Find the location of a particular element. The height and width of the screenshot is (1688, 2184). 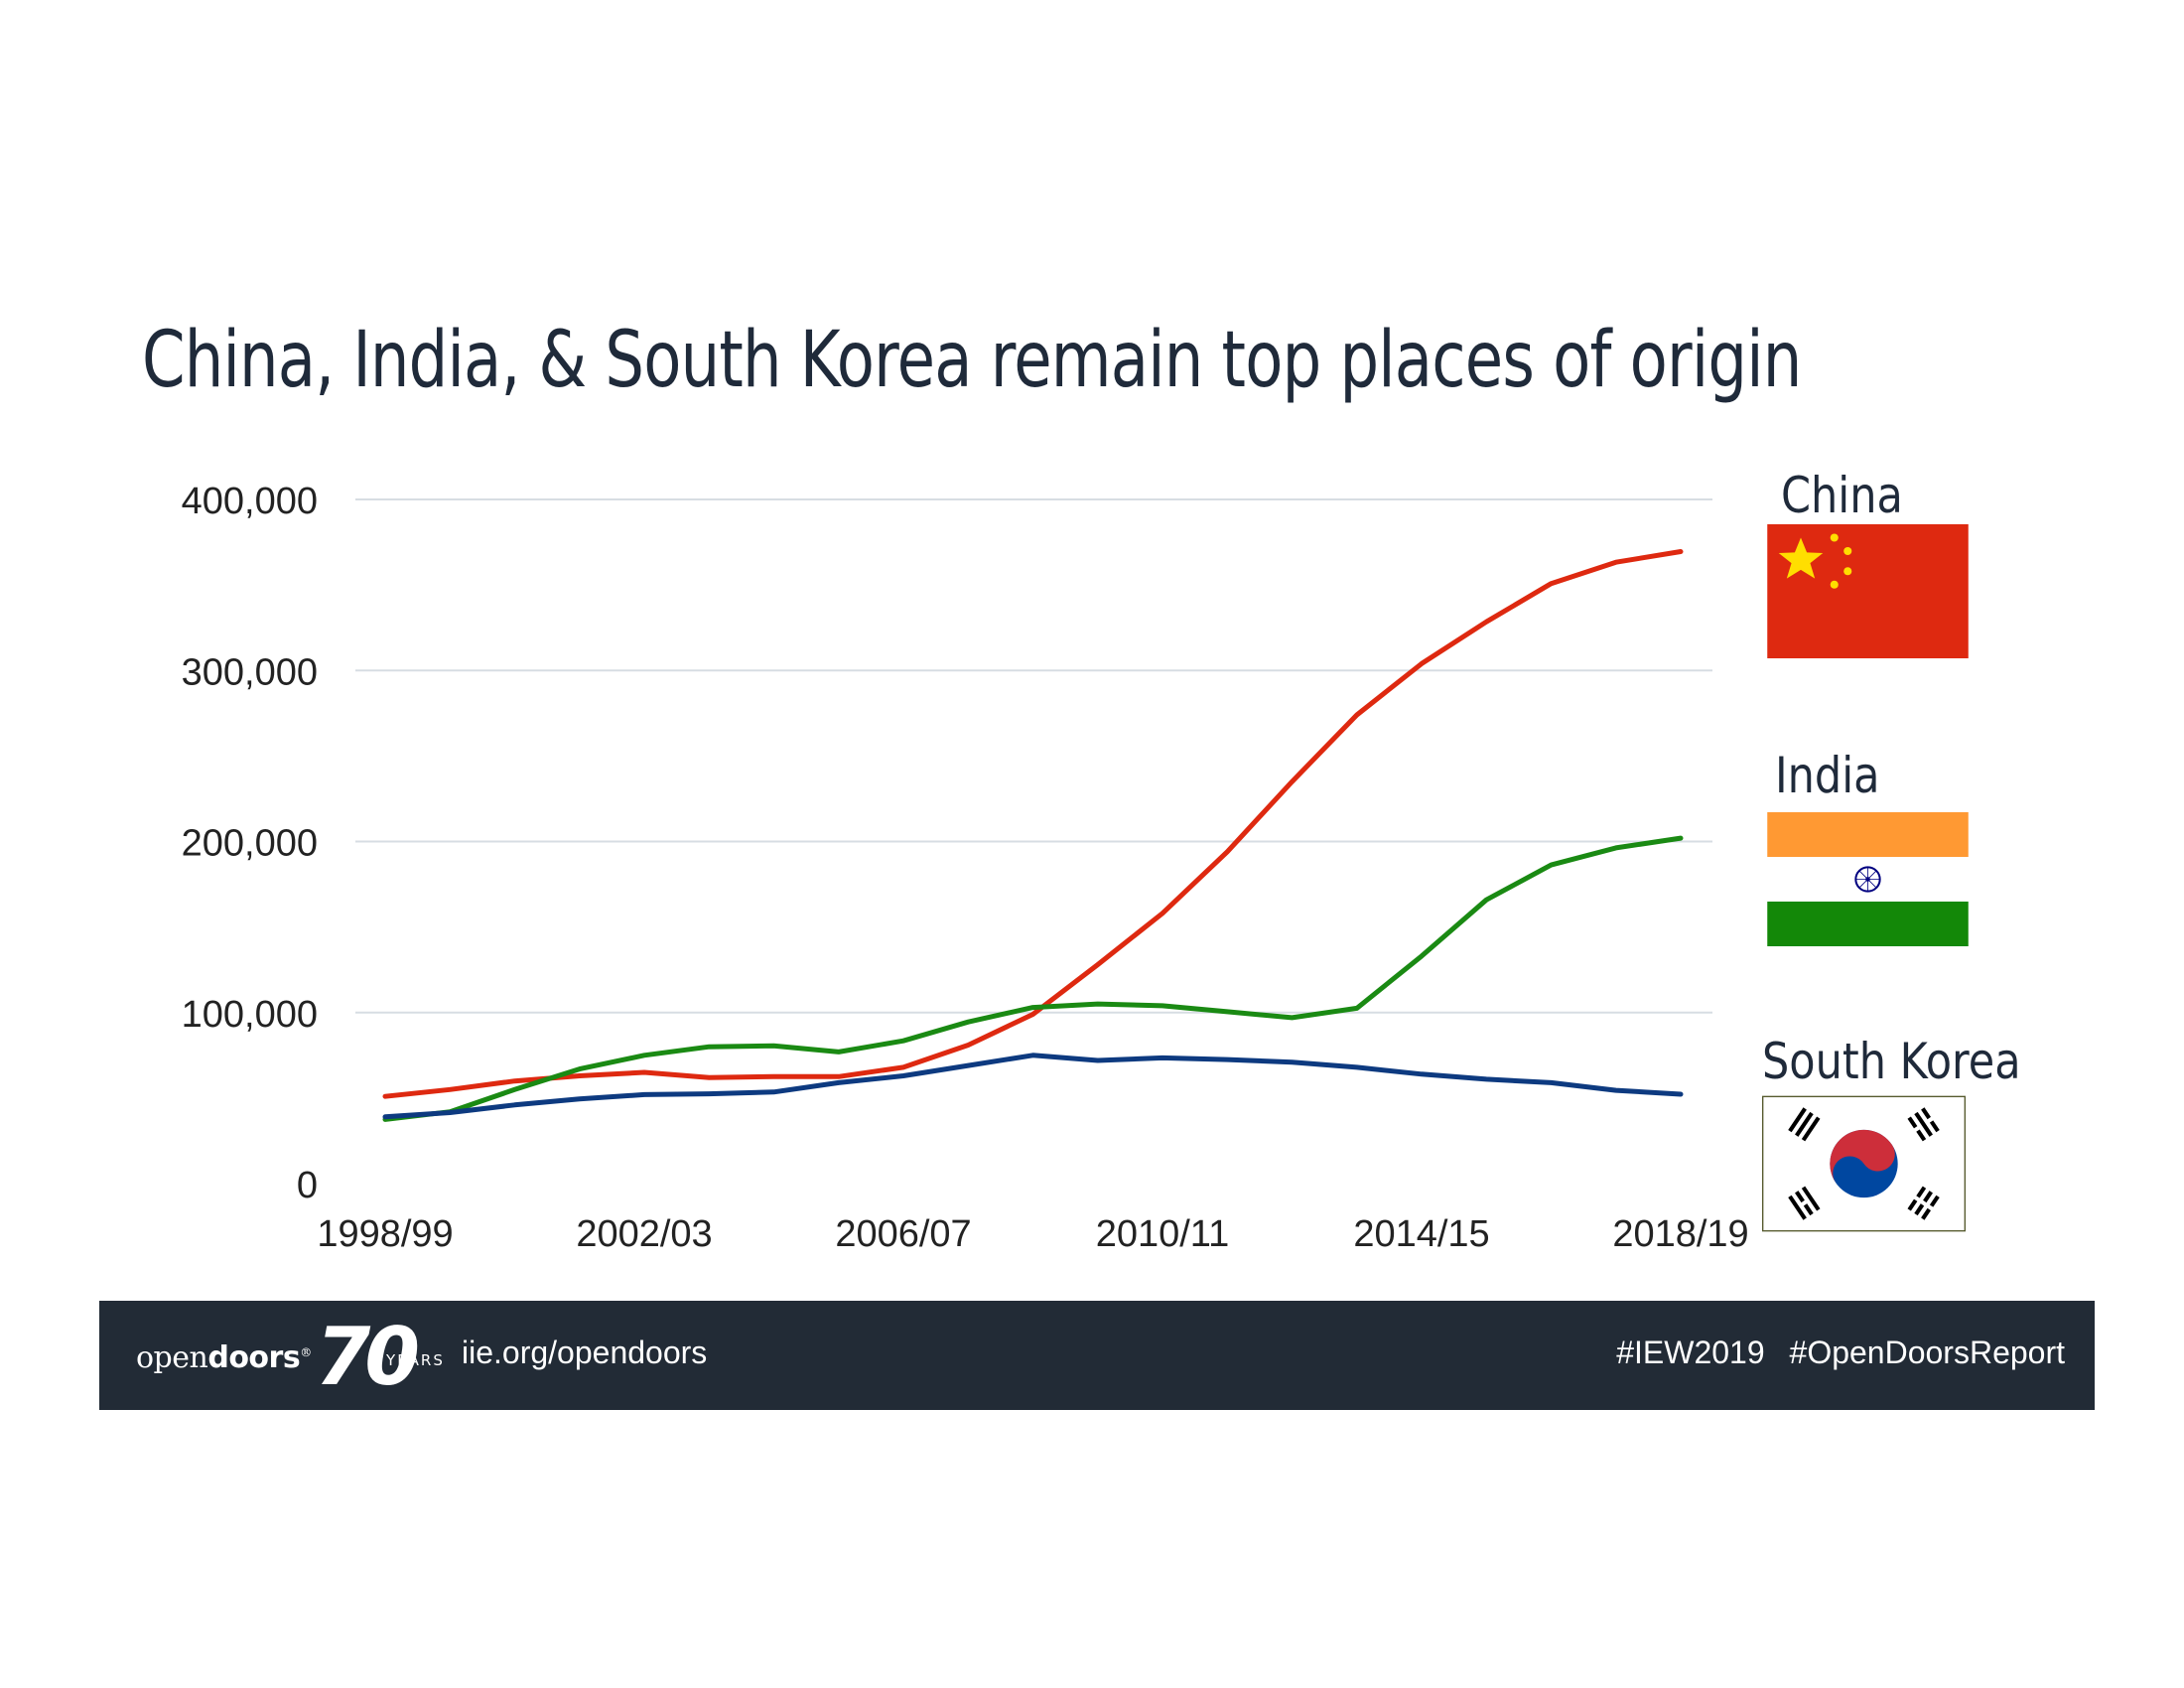

logo-registered: ® is located at coordinates (306, 1351).